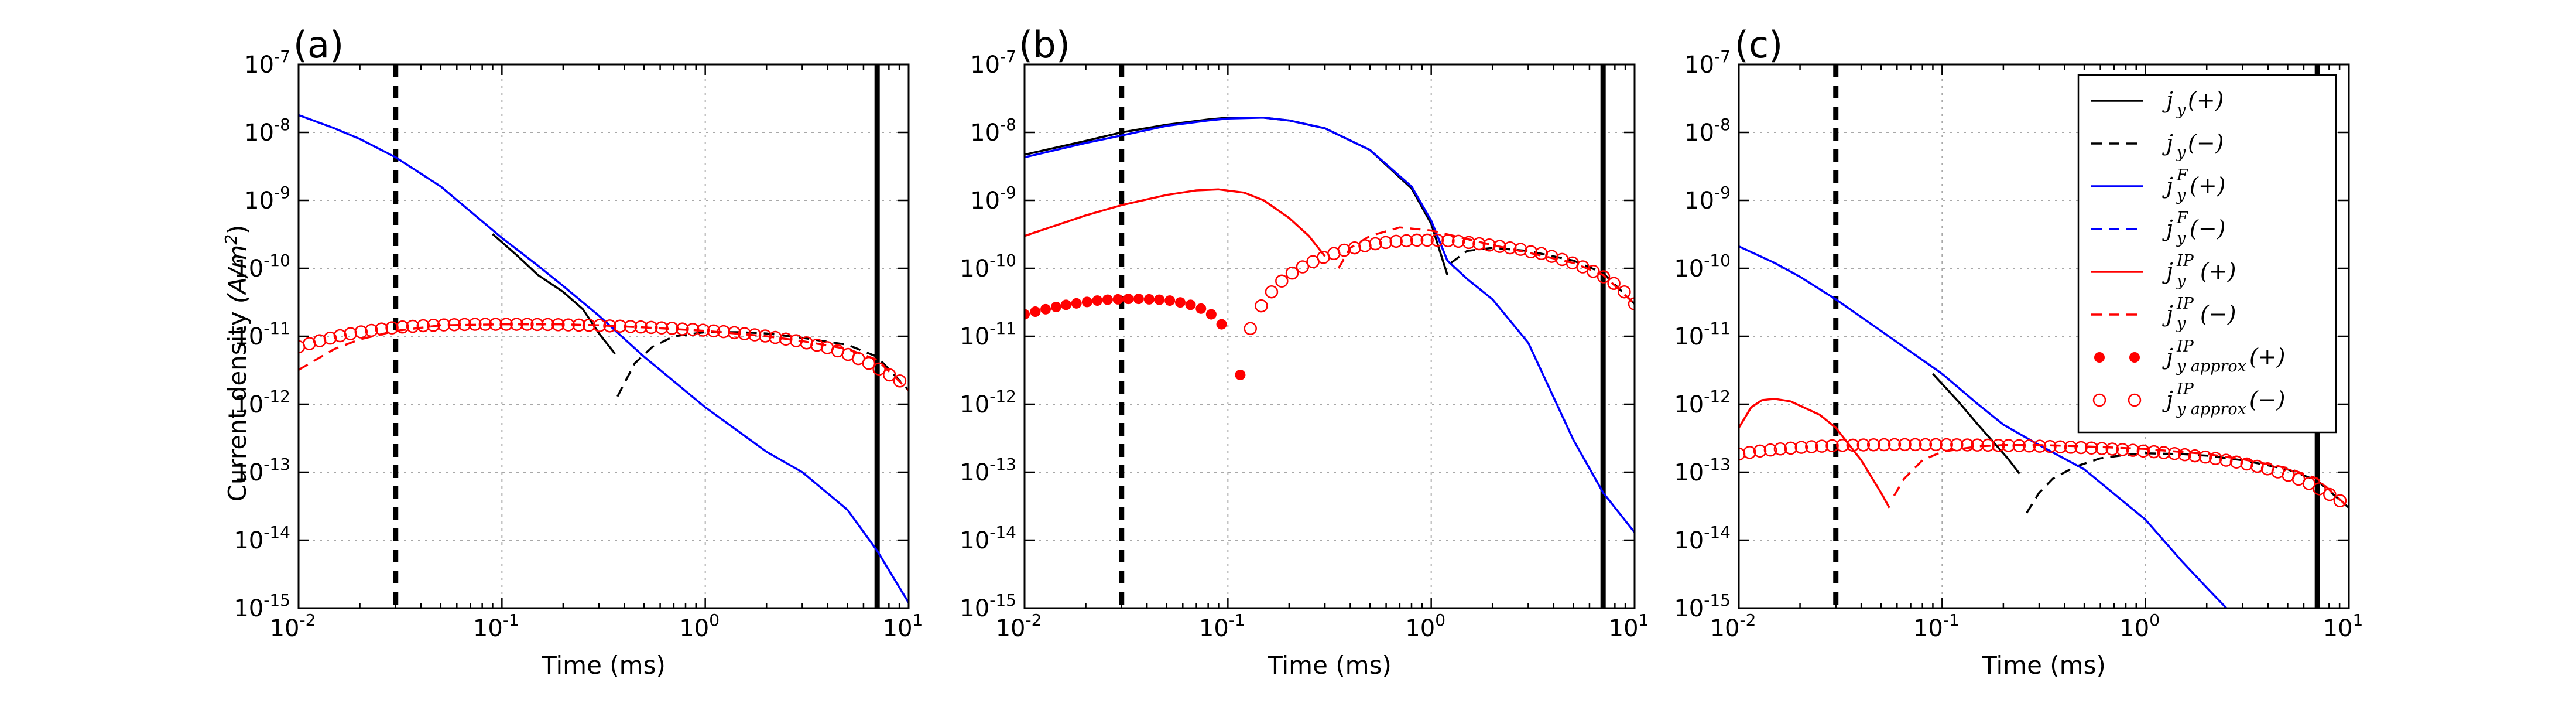 This screenshot has height=703, width=2576. What do you see at coordinates (1702, 334) in the screenshot?
I see `y-tick-label: 10⁻¹¹` at bounding box center [1702, 334].